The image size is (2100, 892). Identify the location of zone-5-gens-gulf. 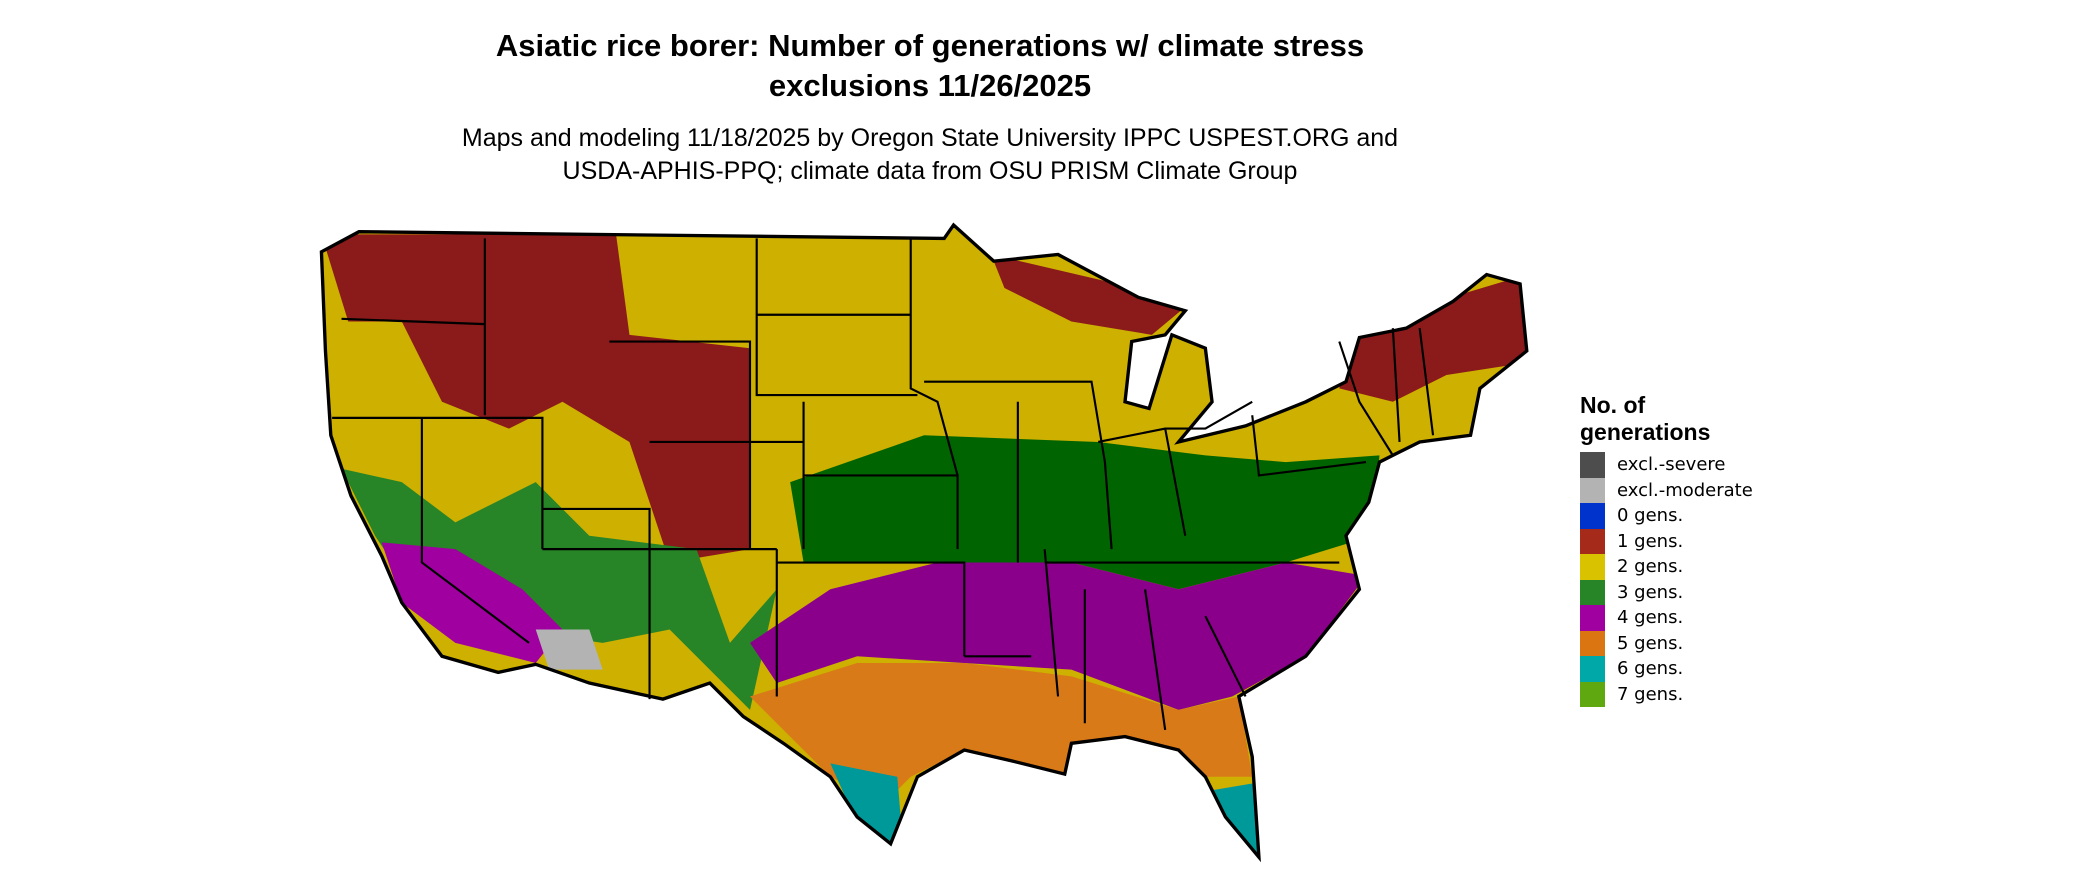
(1001, 733).